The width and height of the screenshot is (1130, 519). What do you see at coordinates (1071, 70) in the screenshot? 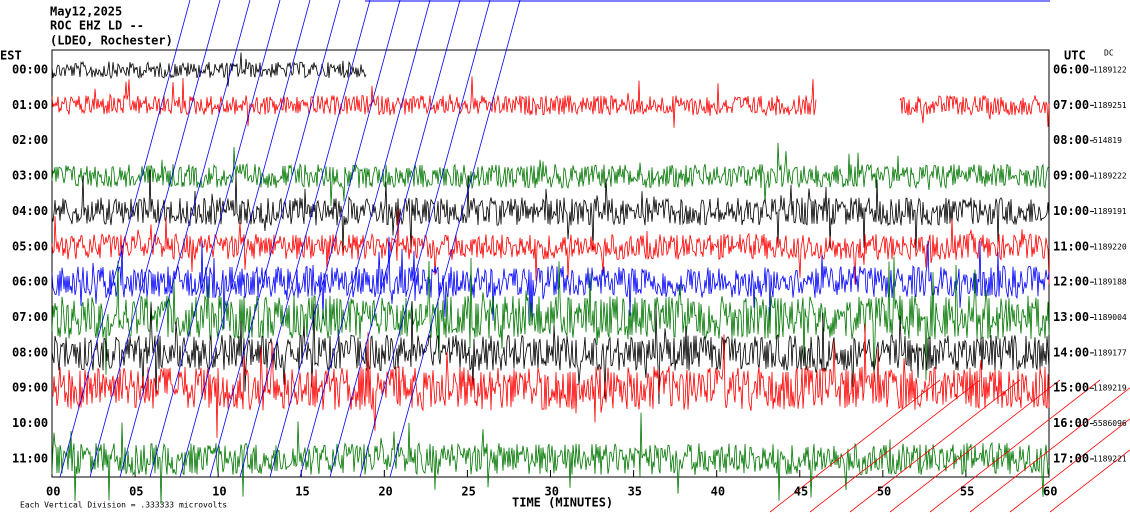
I see `utc-label: 06:00` at bounding box center [1071, 70].